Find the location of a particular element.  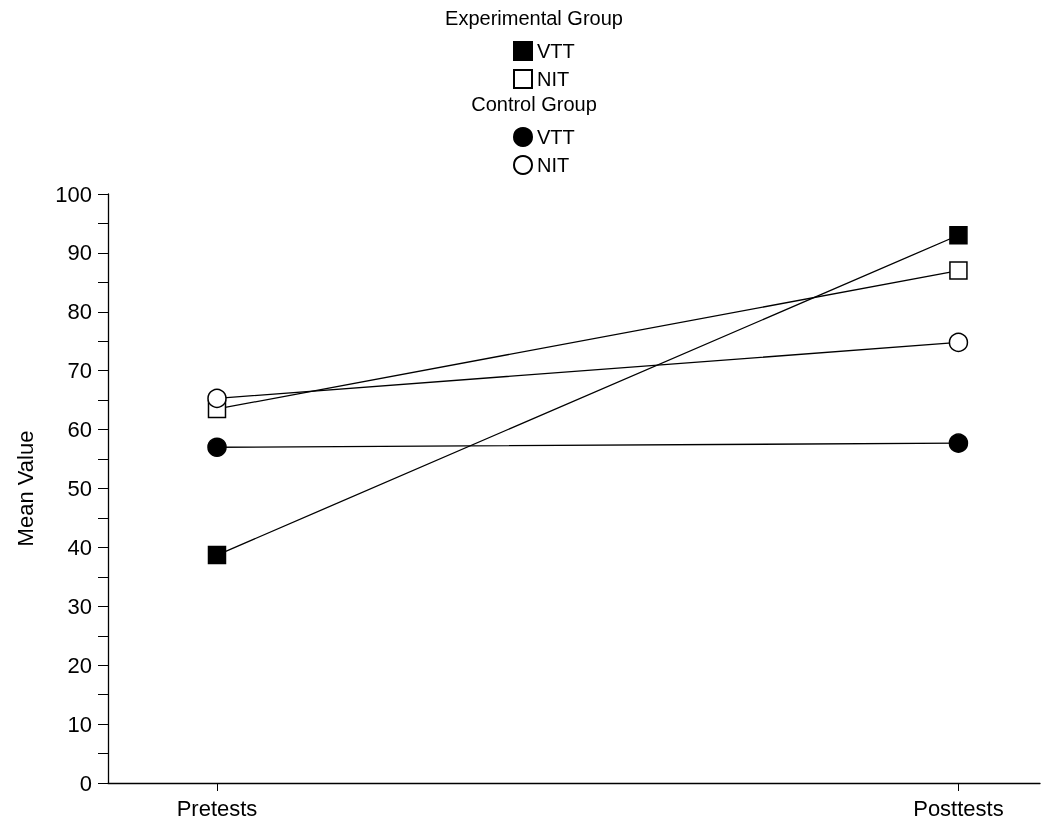

y-tick-label: 10 is located at coordinates (79, 724).